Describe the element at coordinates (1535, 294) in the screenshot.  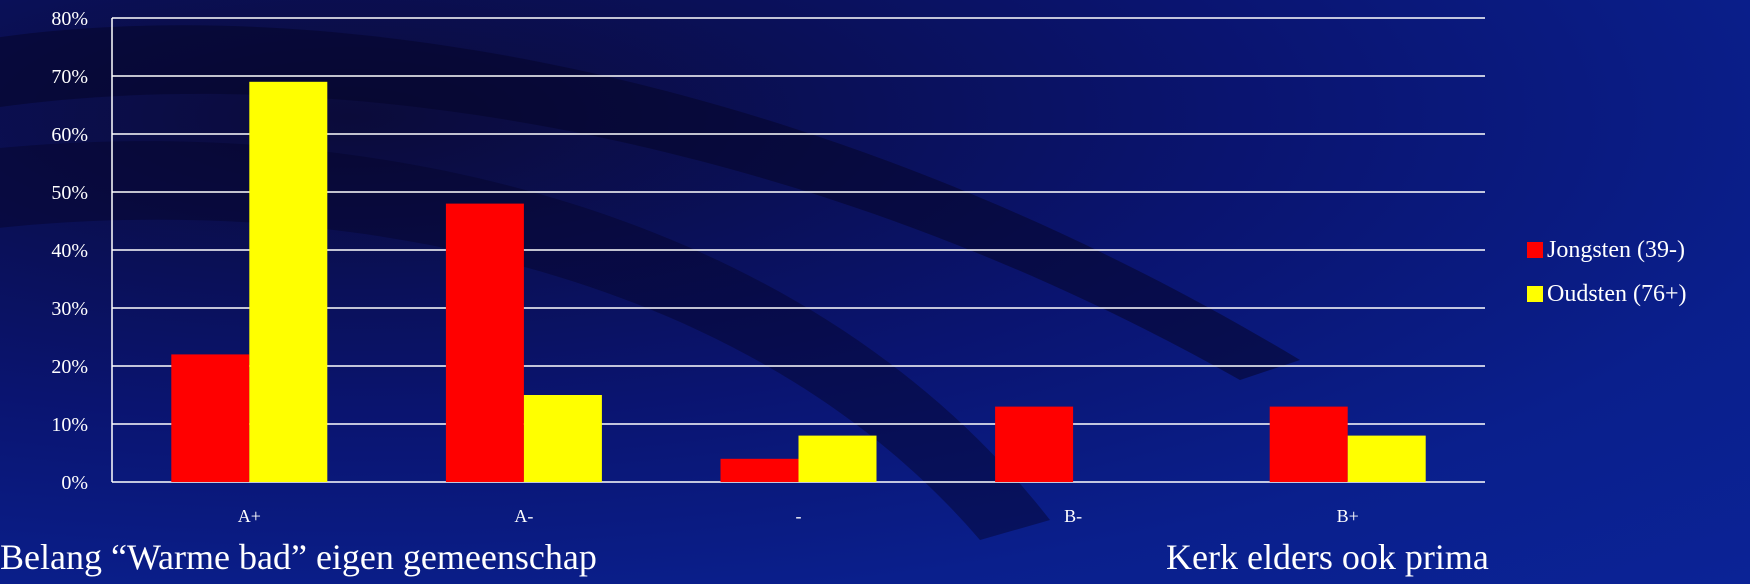
I see `legend-swatch-yellow` at that location.